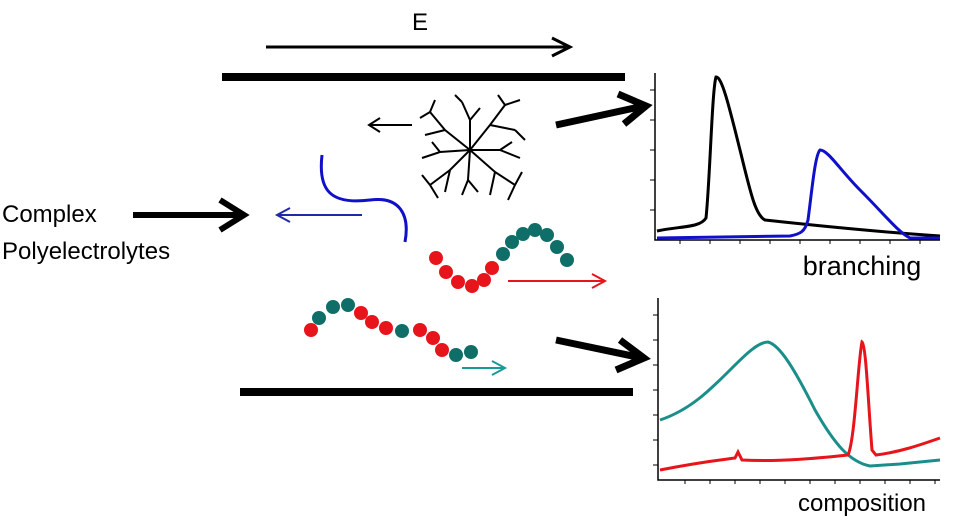 The height and width of the screenshot is (524, 960). What do you see at coordinates (795, 158) in the screenshot?
I see `plot-top` at bounding box center [795, 158].